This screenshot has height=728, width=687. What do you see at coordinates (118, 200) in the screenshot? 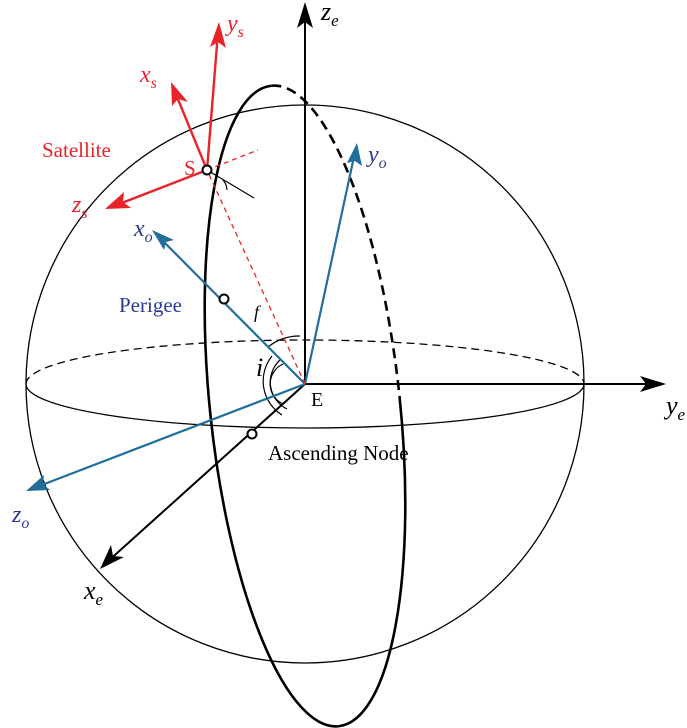
I see `sat-z-arrowhead` at bounding box center [118, 200].